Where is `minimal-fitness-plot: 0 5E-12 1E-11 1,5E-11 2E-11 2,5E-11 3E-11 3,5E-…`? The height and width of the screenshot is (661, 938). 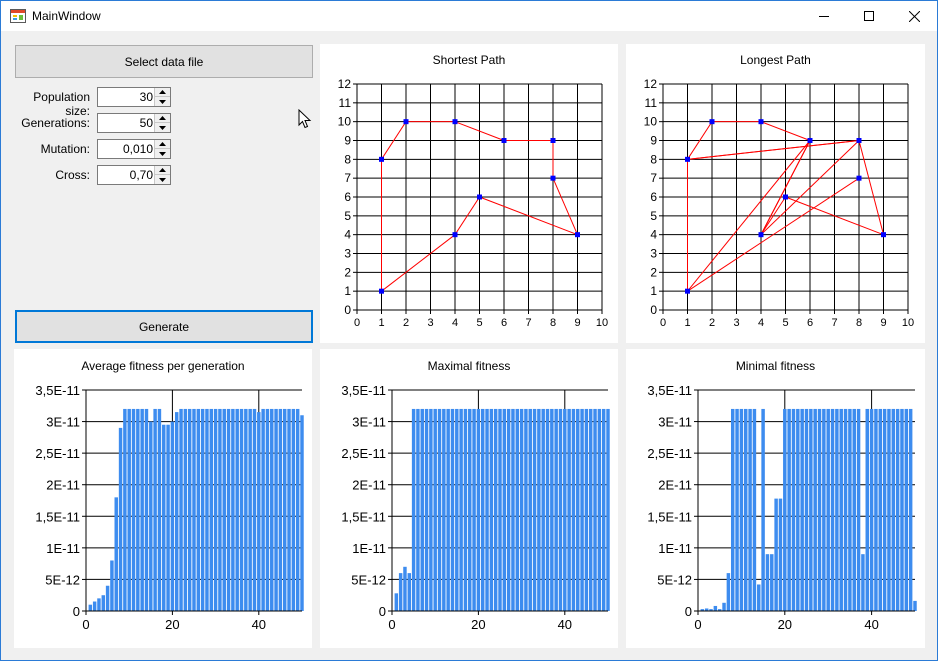
minimal-fitness-plot: 0 5E-12 1E-11 1,5E-11 2E-11 2,5E-11 3E-11 3,5E-… is located at coordinates (782, 507).